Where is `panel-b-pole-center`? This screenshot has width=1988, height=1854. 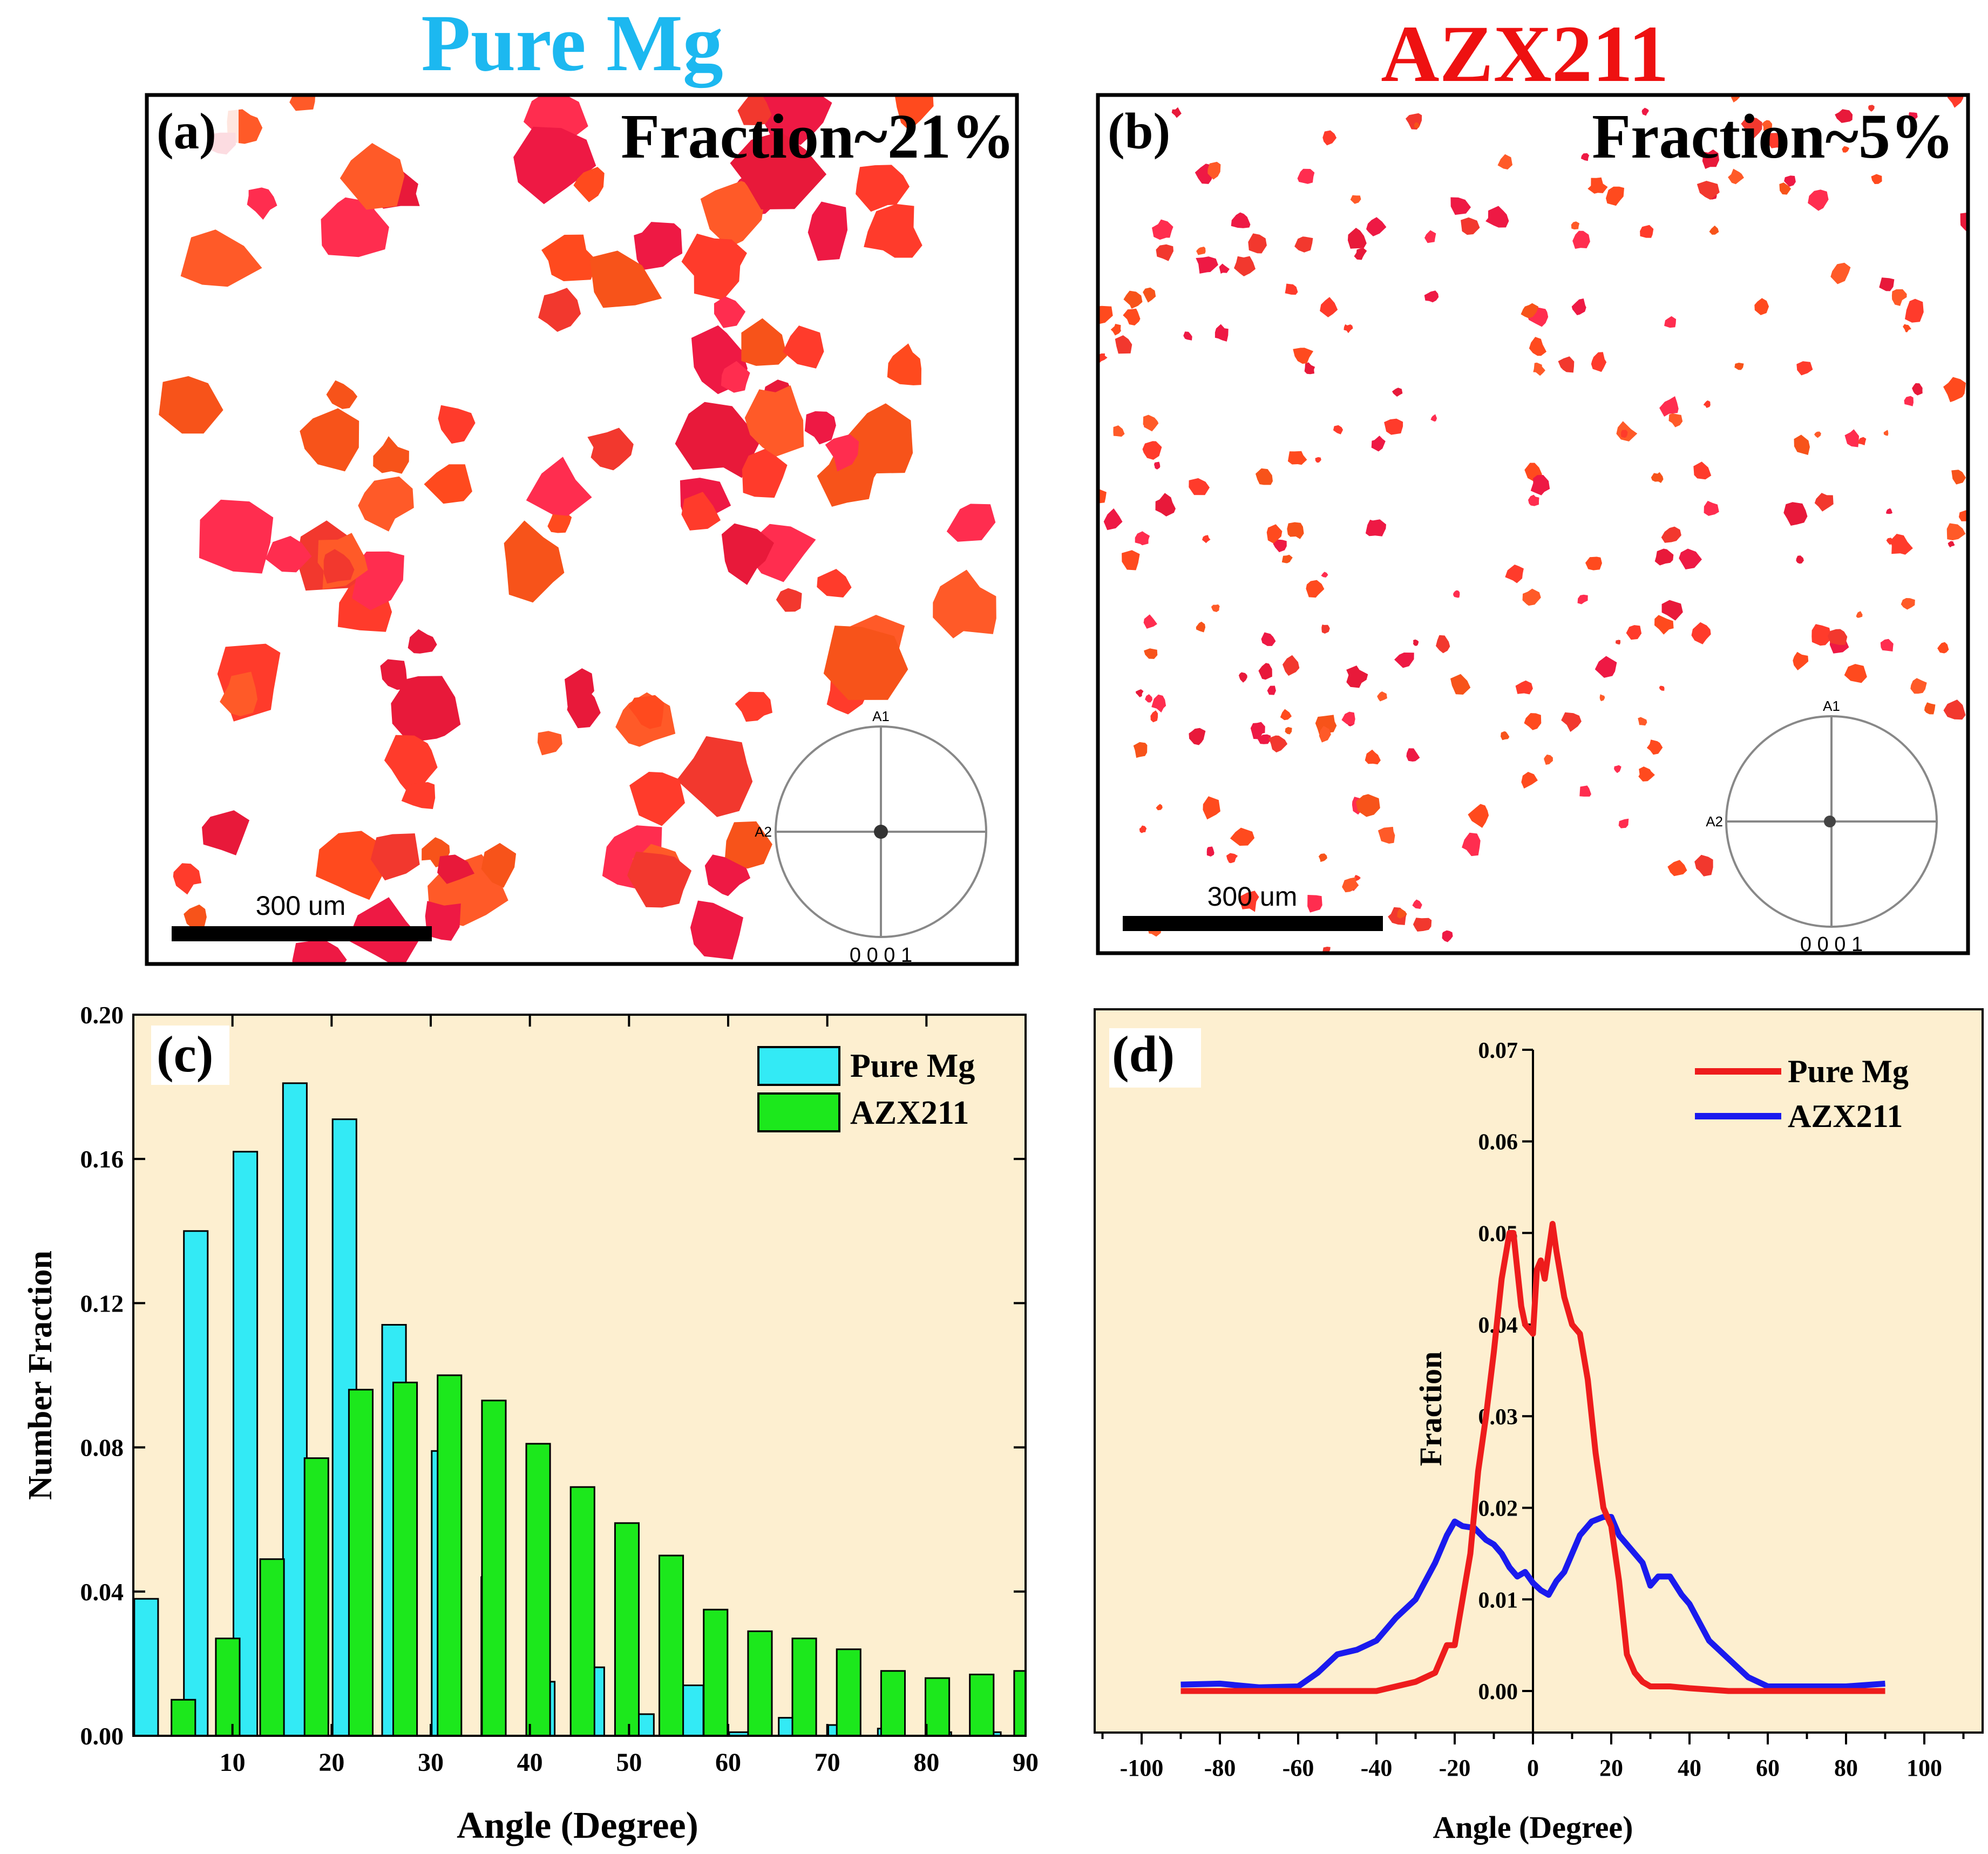
panel-b-pole-center is located at coordinates (1830, 821).